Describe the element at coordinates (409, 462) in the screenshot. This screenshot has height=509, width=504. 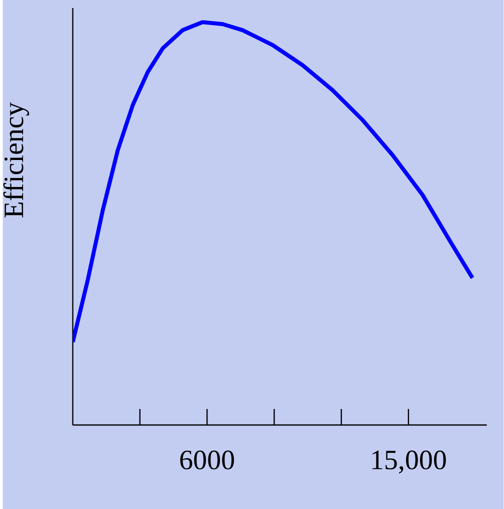
I see `x-tick-label: 15,000` at that location.